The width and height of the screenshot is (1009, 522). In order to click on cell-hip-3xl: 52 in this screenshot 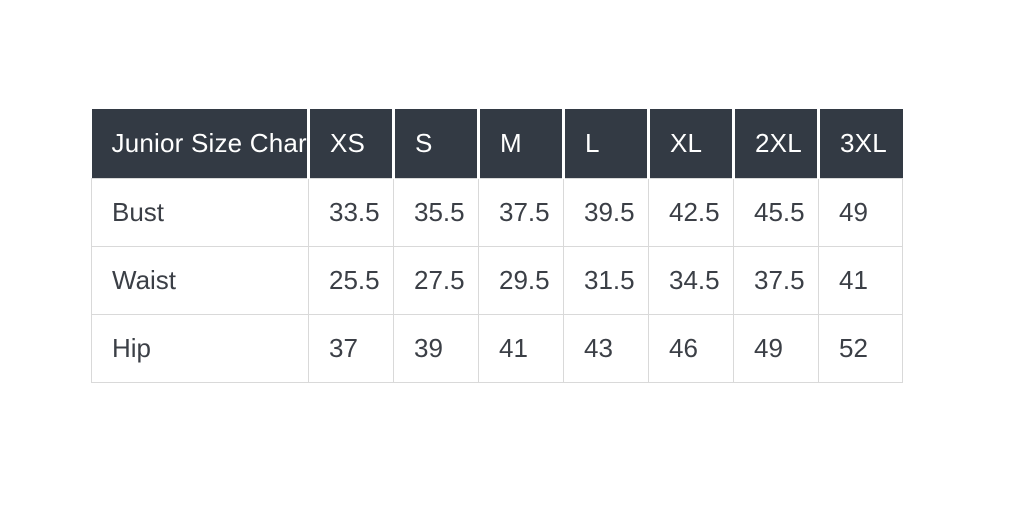, I will do `click(860, 348)`.